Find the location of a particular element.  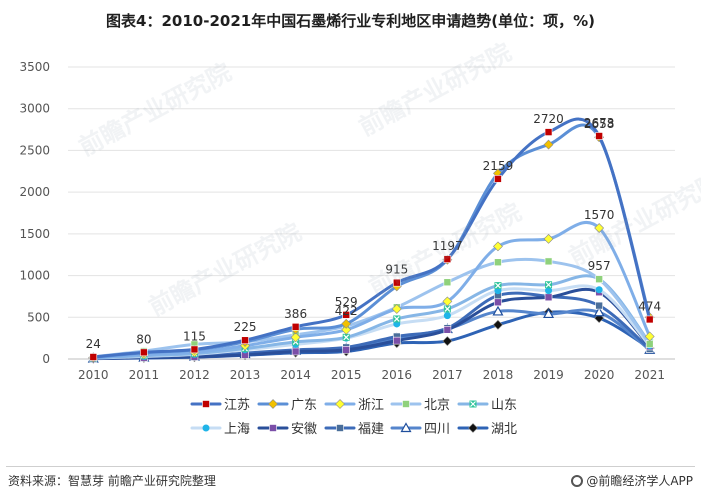

data-label: 957 is located at coordinates (599, 266).